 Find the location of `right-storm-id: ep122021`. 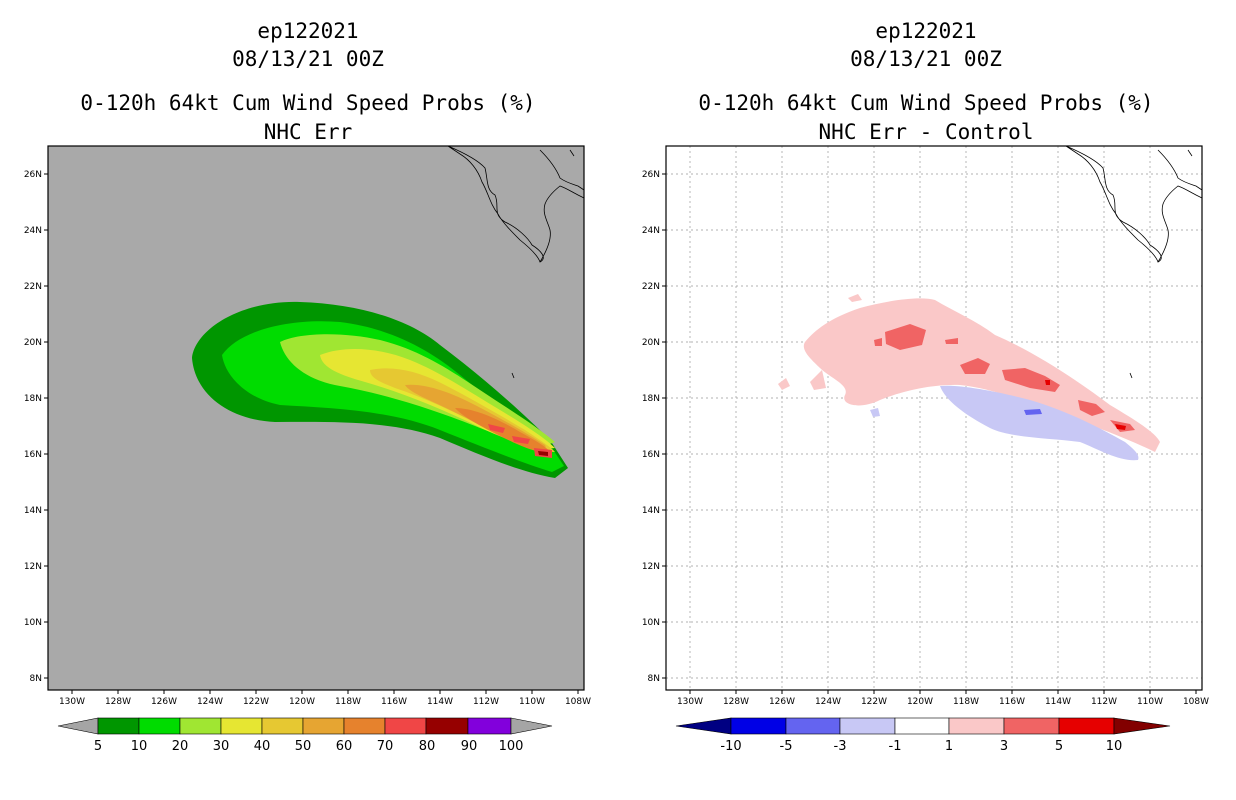

right-storm-id: ep122021 is located at coordinates (926, 31).